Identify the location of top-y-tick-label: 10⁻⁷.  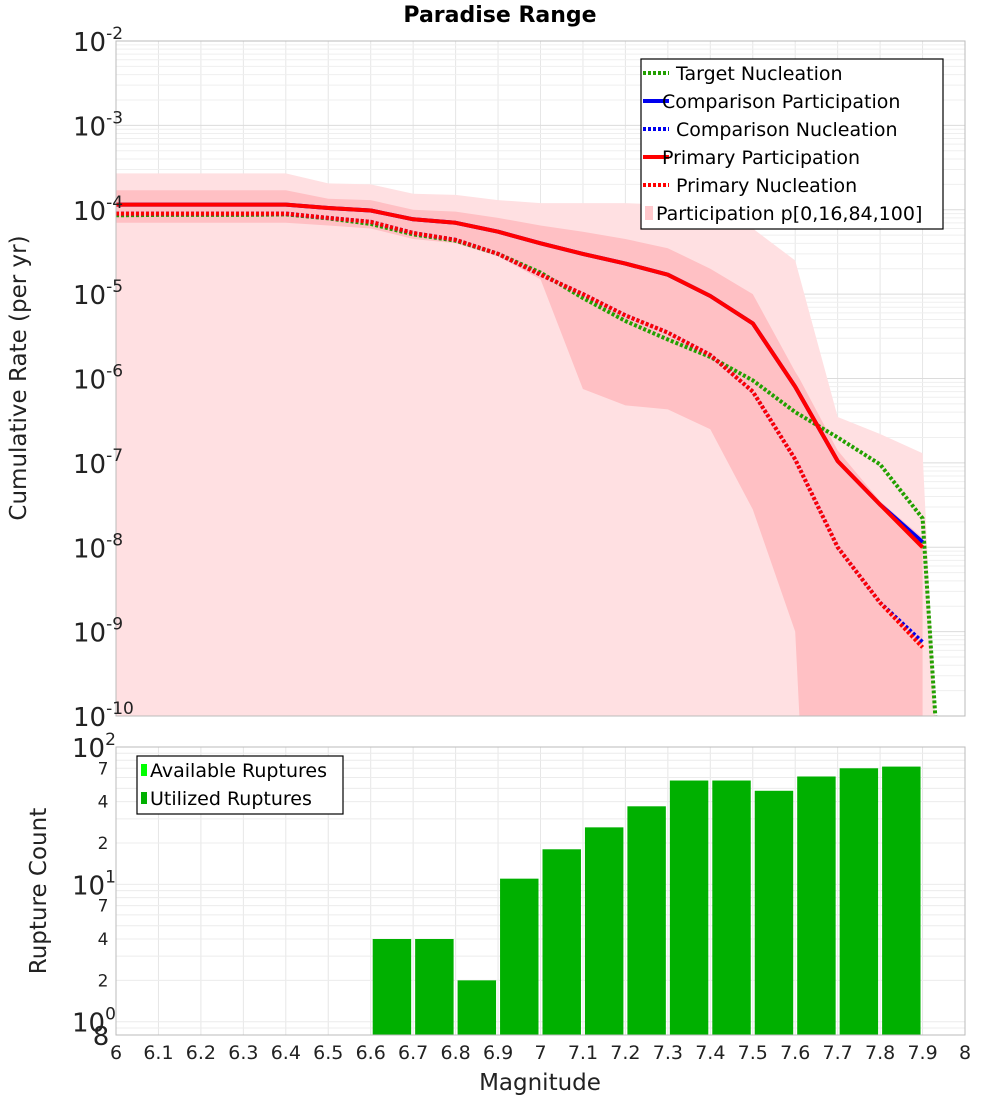
(98, 463).